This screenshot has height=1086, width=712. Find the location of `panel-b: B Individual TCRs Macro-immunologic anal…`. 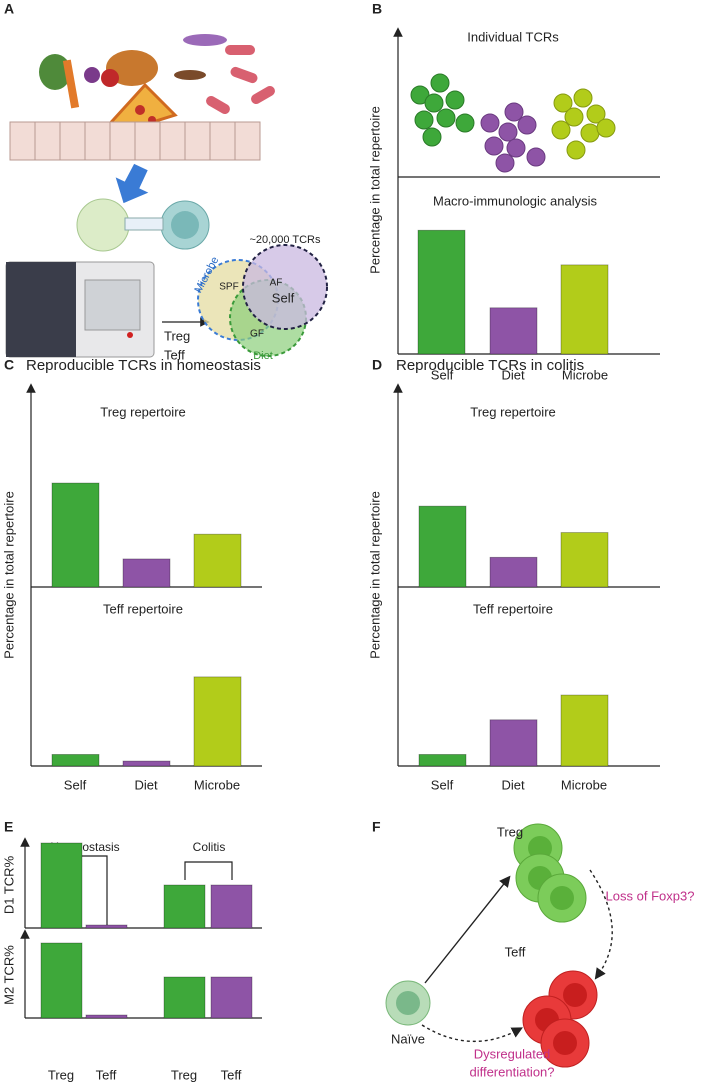

panel-b: B Individual TCRs Macro-immunologic anal… is located at coordinates (513, 178).